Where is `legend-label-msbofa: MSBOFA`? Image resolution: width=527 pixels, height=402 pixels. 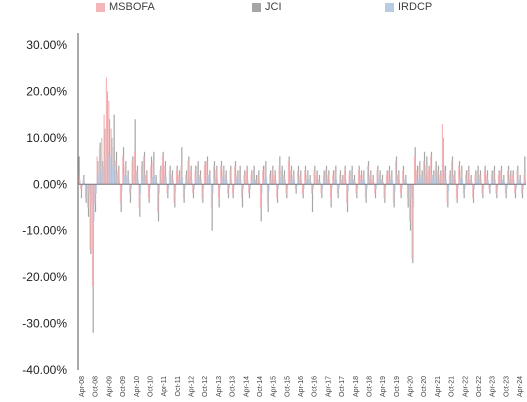
legend-label-msbofa: MSBOFA is located at coordinates (132, 7).